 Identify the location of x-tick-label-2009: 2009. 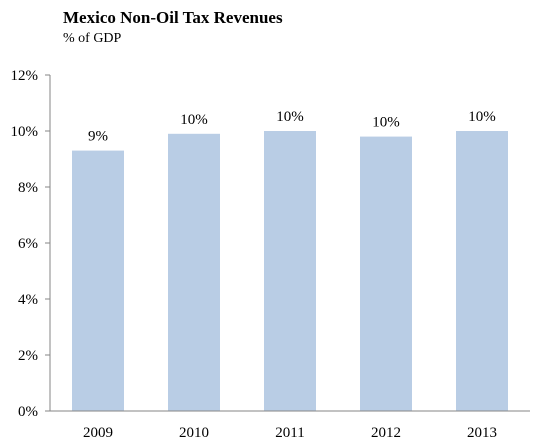
(98, 433).